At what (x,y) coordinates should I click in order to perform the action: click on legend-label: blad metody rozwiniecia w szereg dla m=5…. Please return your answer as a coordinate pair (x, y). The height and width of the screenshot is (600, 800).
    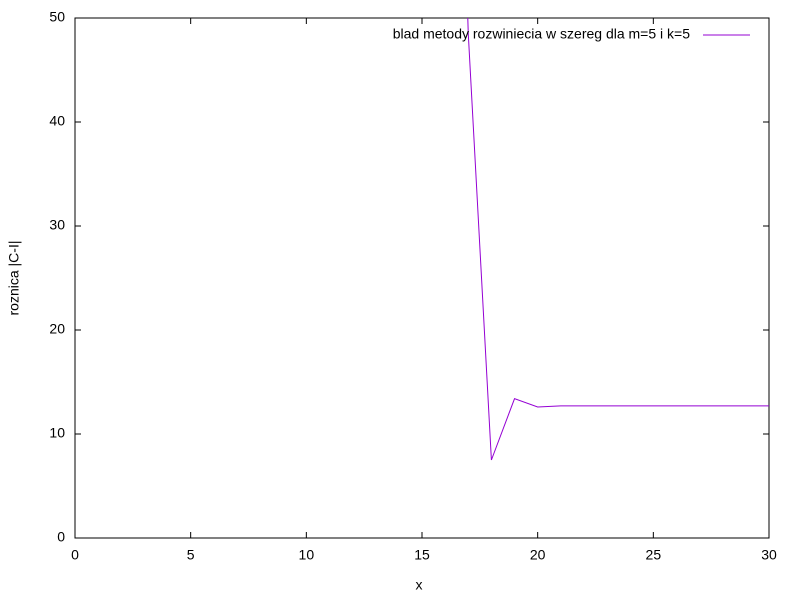
    Looking at the image, I should click on (541, 34).